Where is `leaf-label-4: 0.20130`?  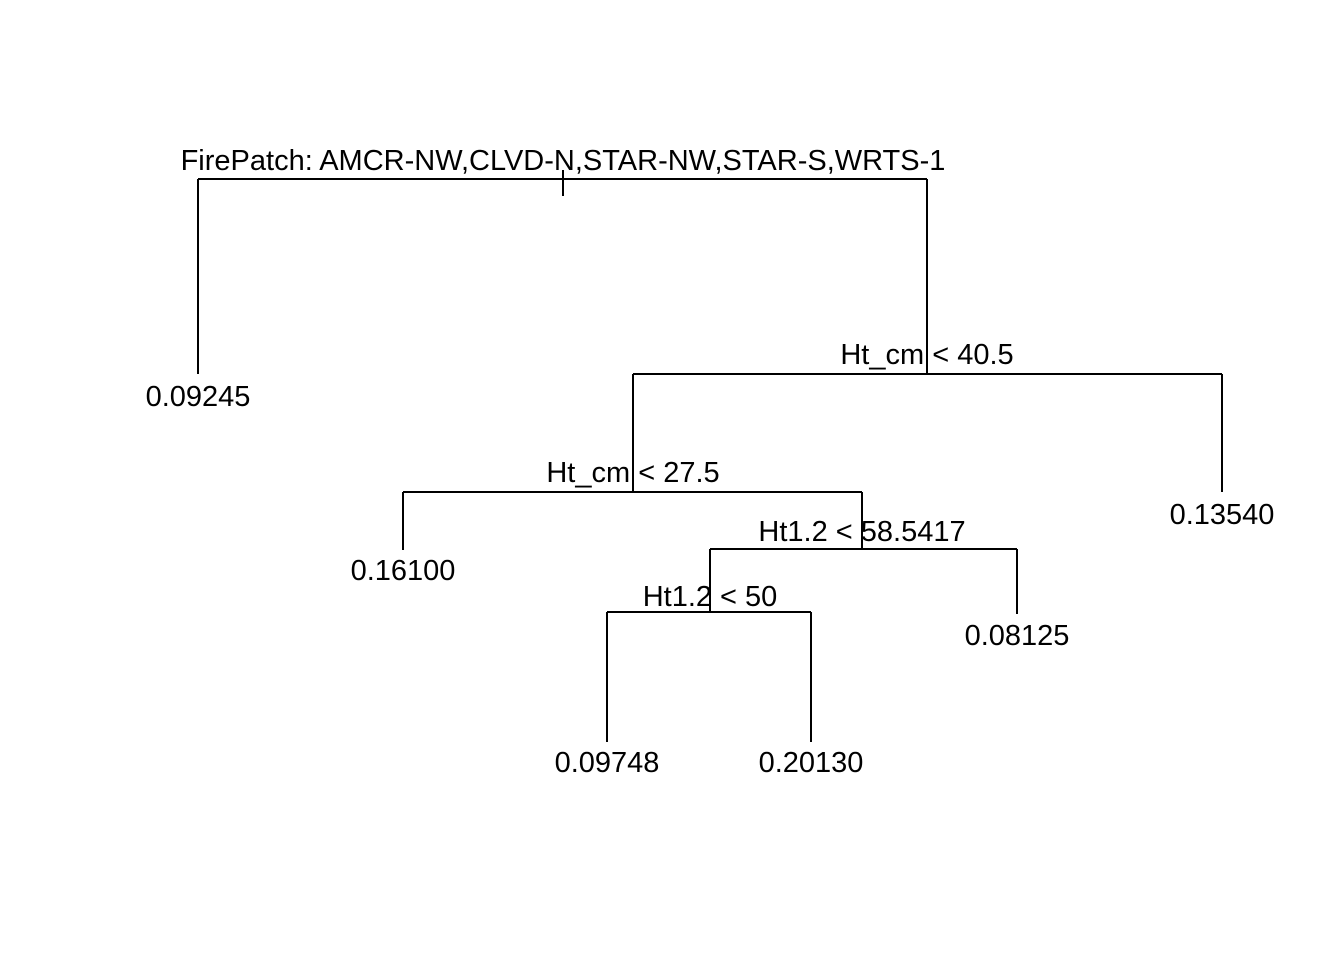
leaf-label-4: 0.20130 is located at coordinates (811, 763).